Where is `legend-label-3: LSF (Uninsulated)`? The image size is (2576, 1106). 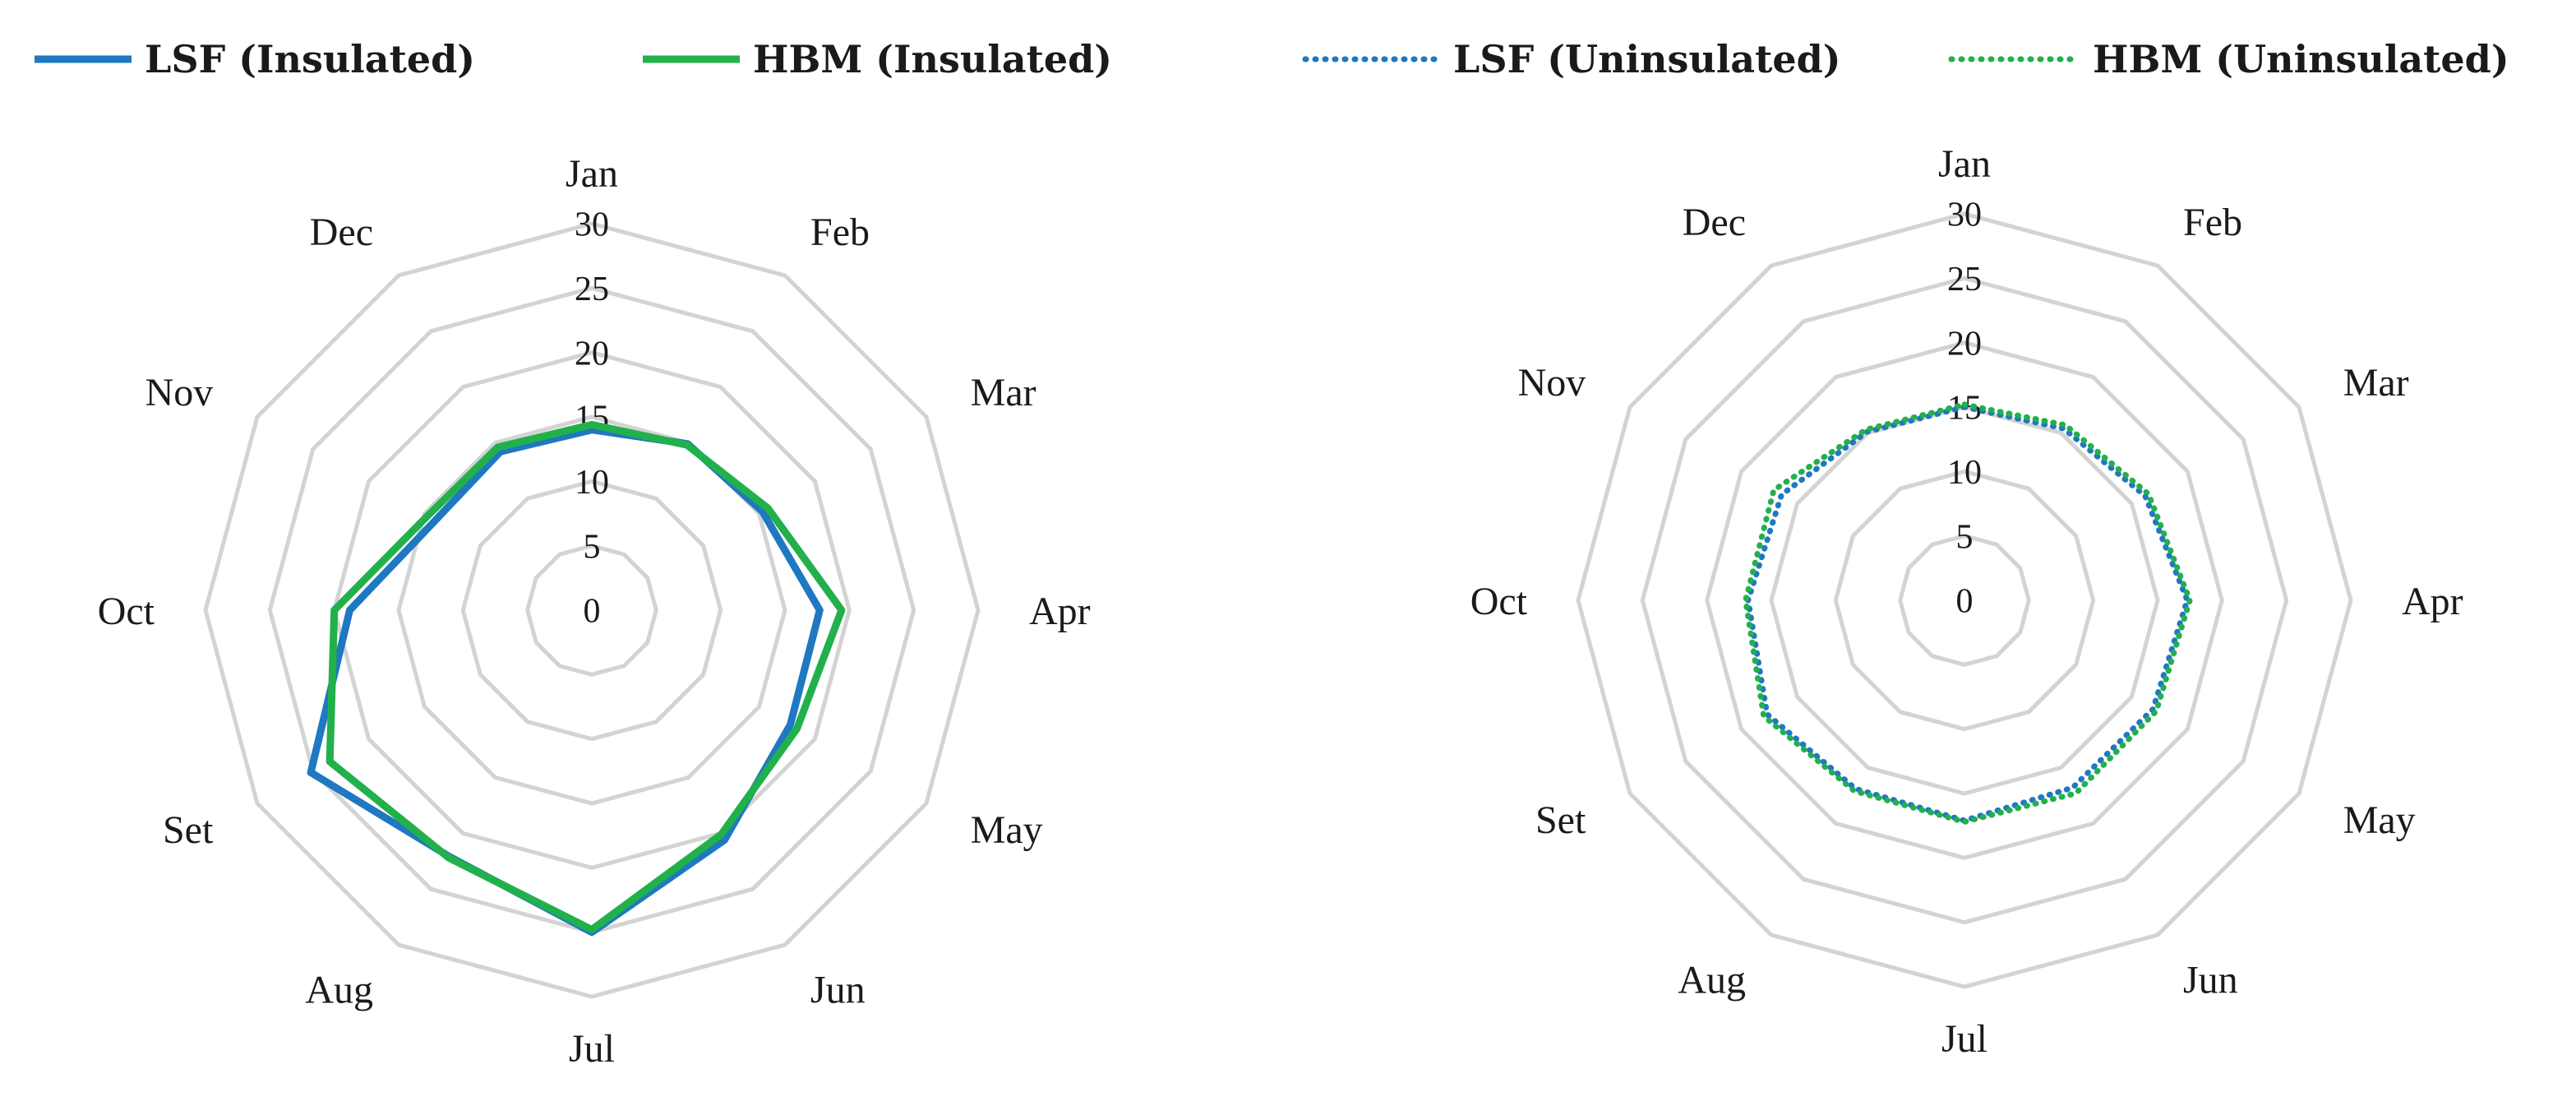
legend-label-3: LSF (Uninsulated) is located at coordinates (1647, 59).